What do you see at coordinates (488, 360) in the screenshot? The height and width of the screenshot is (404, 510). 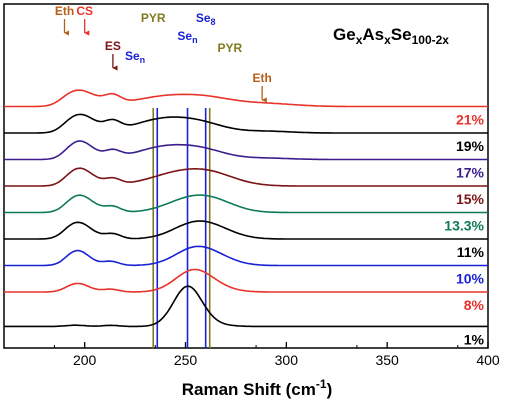 I see `x-tick-label: 400` at bounding box center [488, 360].